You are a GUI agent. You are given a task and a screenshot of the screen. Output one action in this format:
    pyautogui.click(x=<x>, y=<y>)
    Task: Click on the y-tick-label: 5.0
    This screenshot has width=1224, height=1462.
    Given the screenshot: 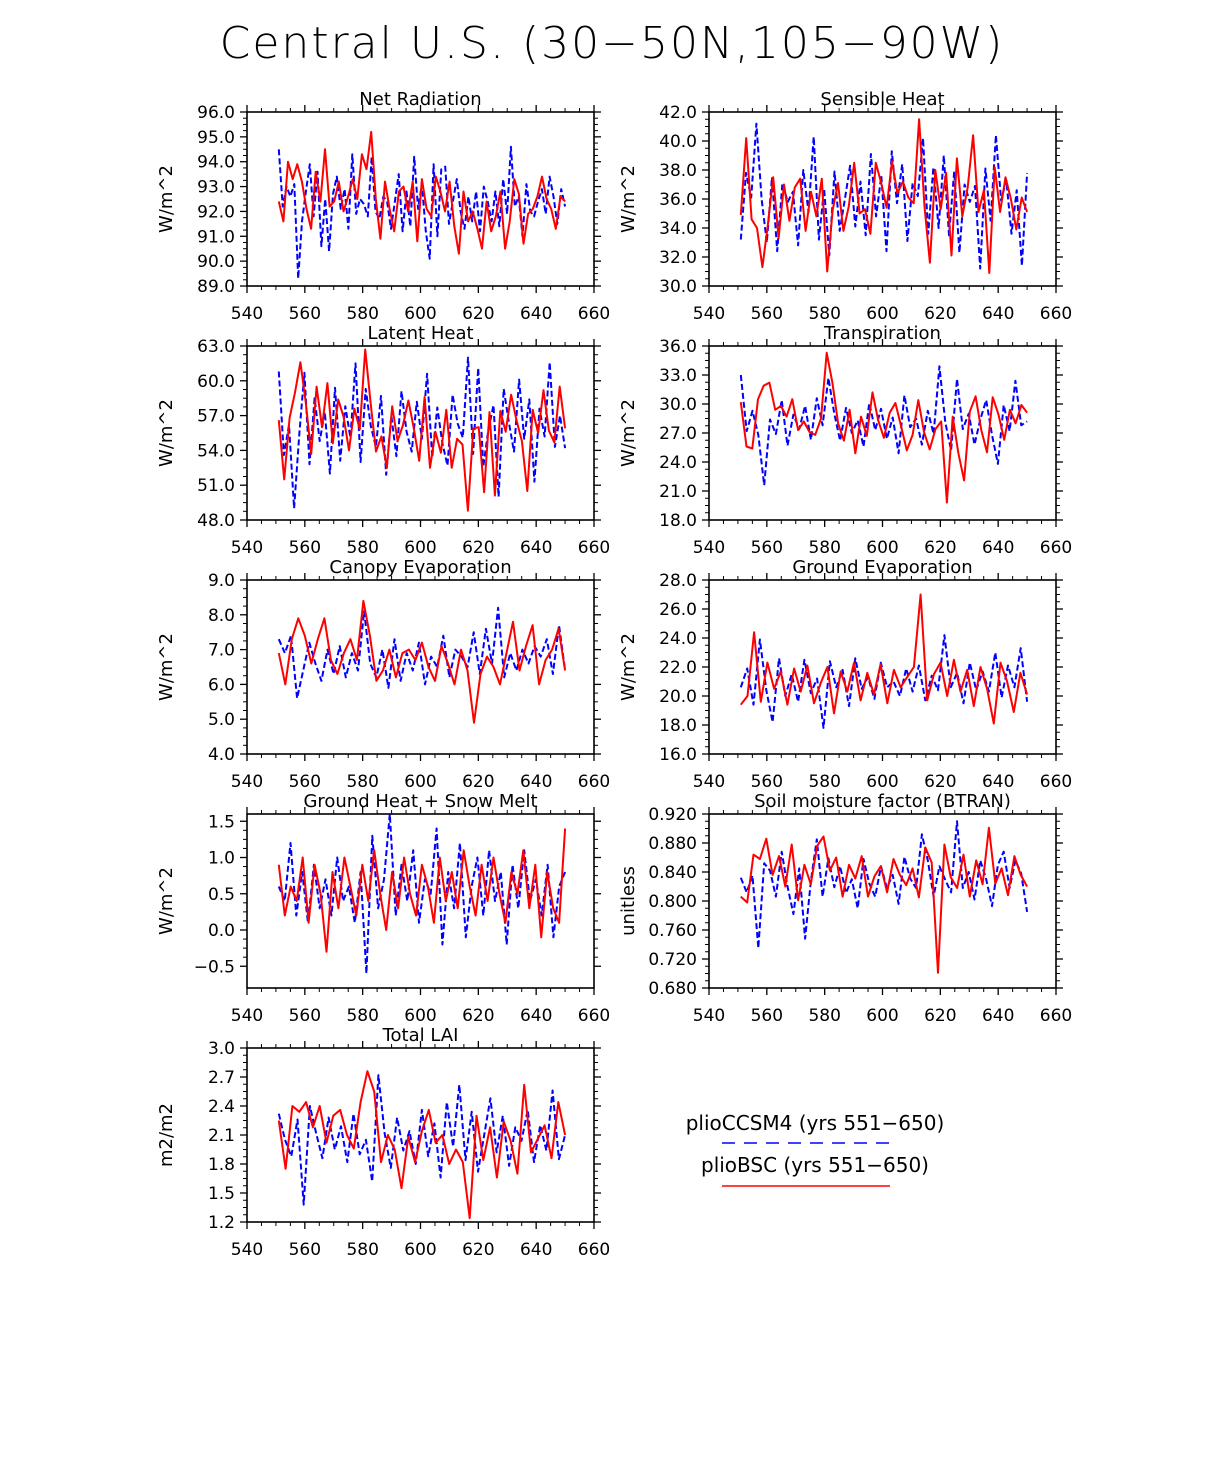 What is the action you would take?
    pyautogui.click(x=221, y=720)
    